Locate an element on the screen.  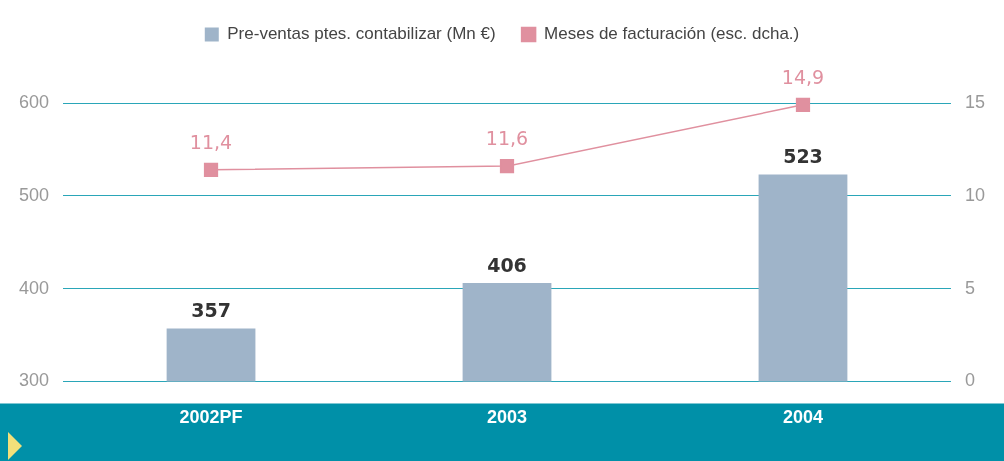
y2-tick-label: 0 is located at coordinates (969, 380).